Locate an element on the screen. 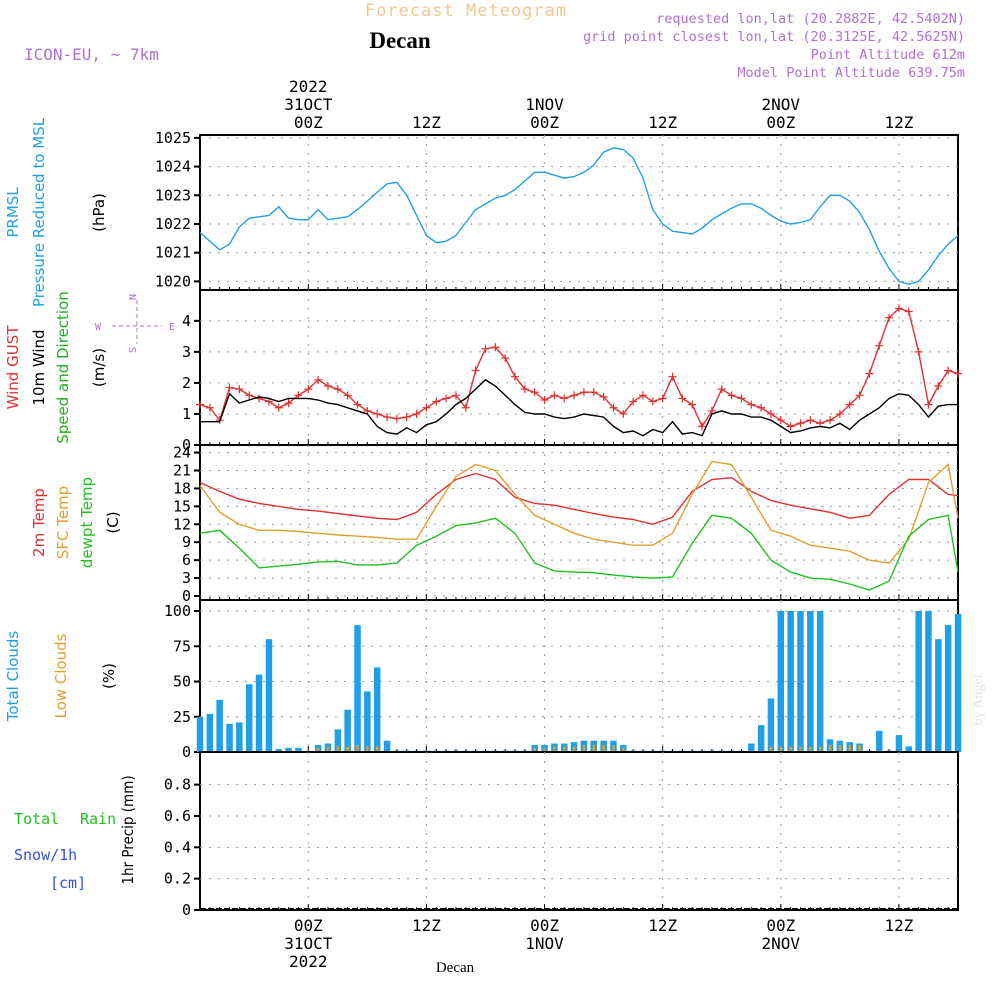 This screenshot has height=1000, width=1000. y-tick-label: 0.4 is located at coordinates (177, 847).